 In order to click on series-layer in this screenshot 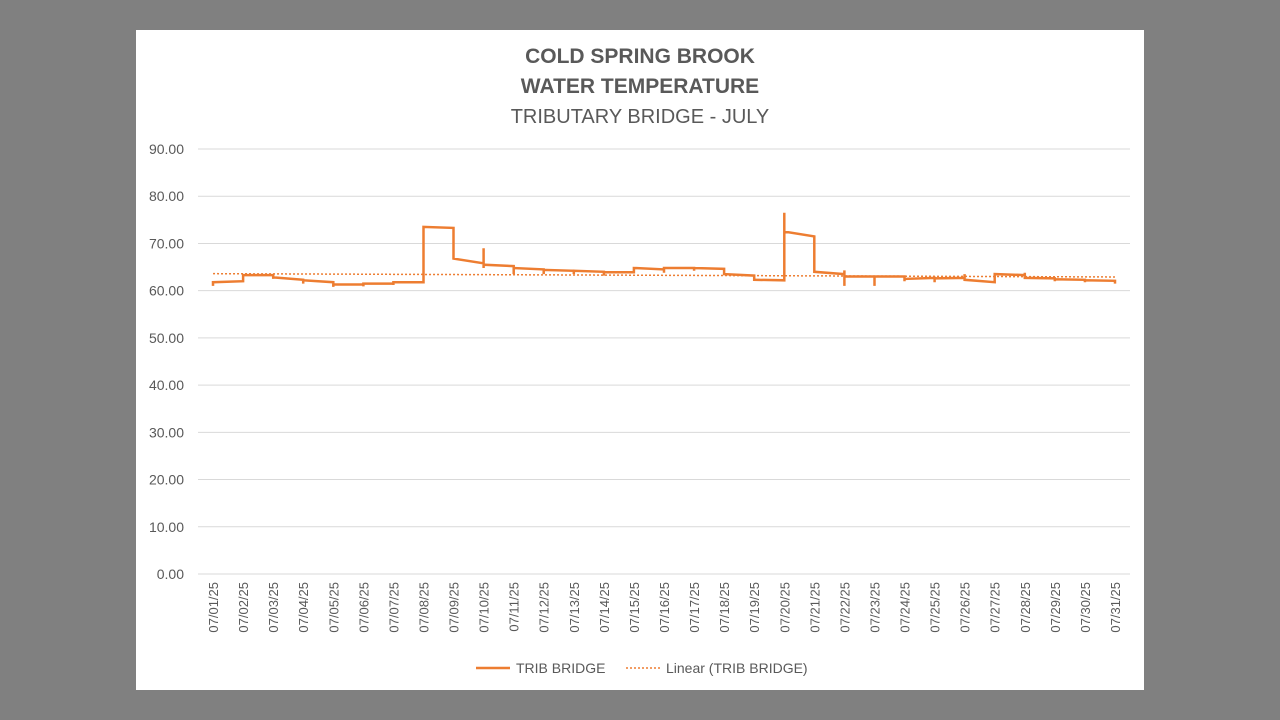, I will do `click(664, 249)`.